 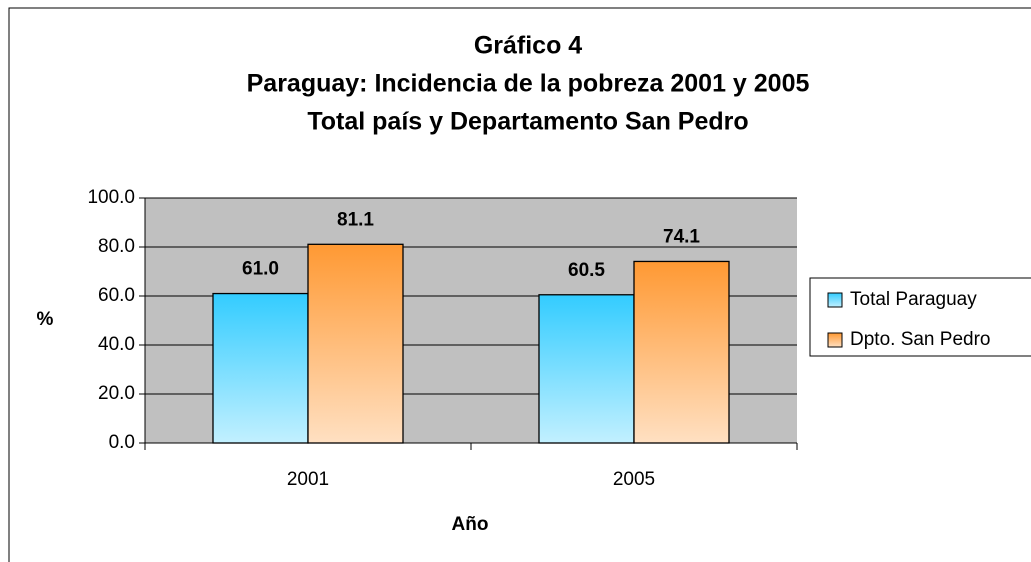 What do you see at coordinates (122, 442) in the screenshot?
I see `y-tick-label: 0.0` at bounding box center [122, 442].